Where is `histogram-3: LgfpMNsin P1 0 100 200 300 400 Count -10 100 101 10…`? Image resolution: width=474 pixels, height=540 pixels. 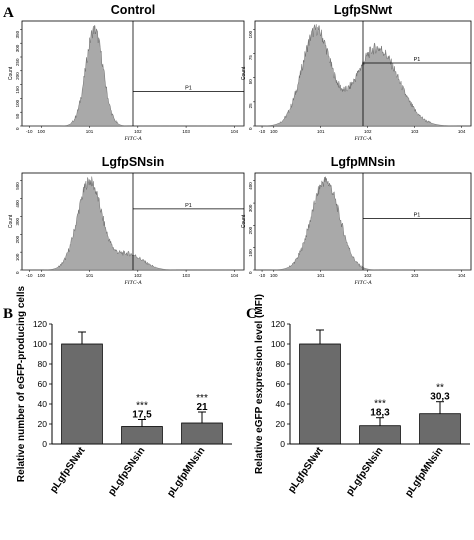 histogram-3: LgfpMNsin P1 0 100 200 300 400 Count -10 100 101 10… is located at coordinates (356, 220).